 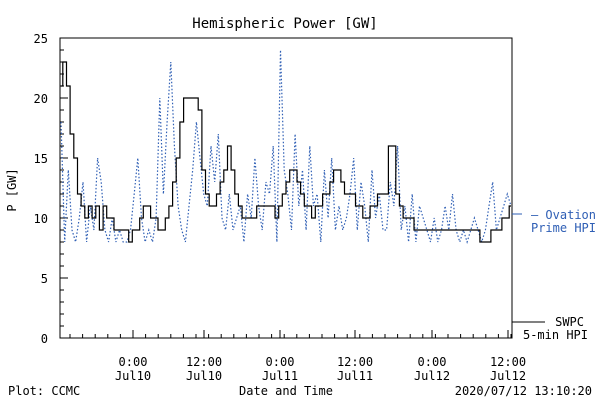 I want to click on legend-ovation-line1: — Ovation, so click(x=563, y=215).